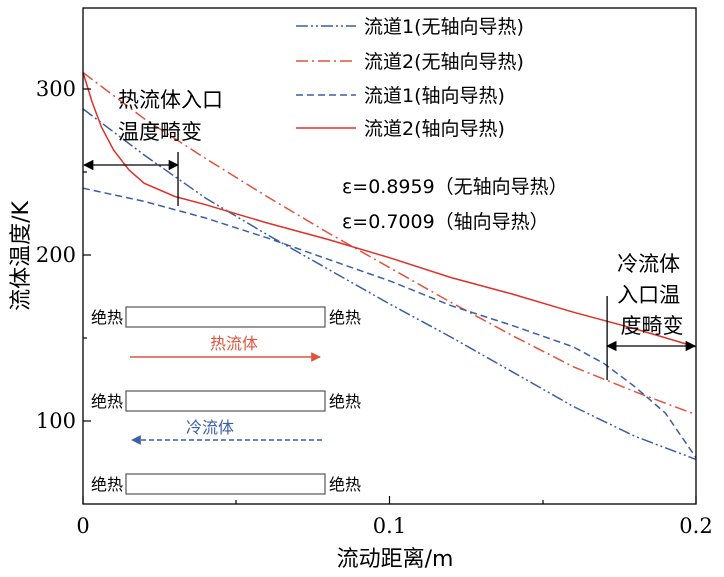 The image size is (724, 577). I want to click on y-tick-label-100: 100, so click(56, 421).